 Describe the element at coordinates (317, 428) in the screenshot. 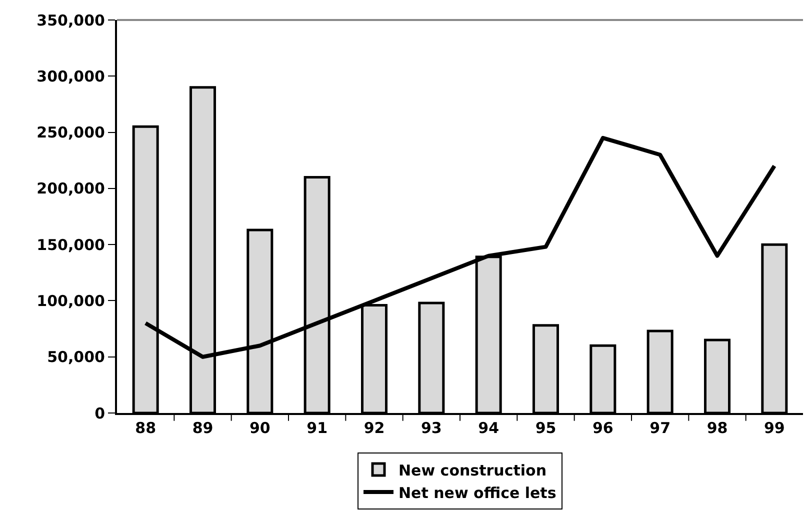

I see `x-tick-label: 91` at that location.